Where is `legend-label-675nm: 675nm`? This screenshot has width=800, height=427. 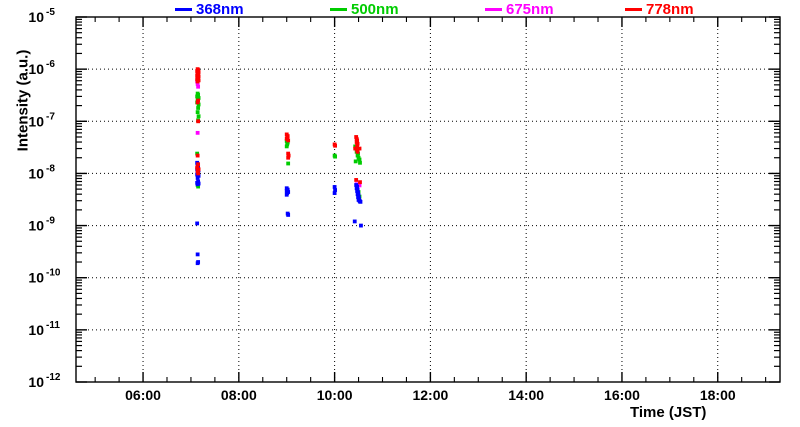
legend-label-675nm: 675nm is located at coordinates (530, 9).